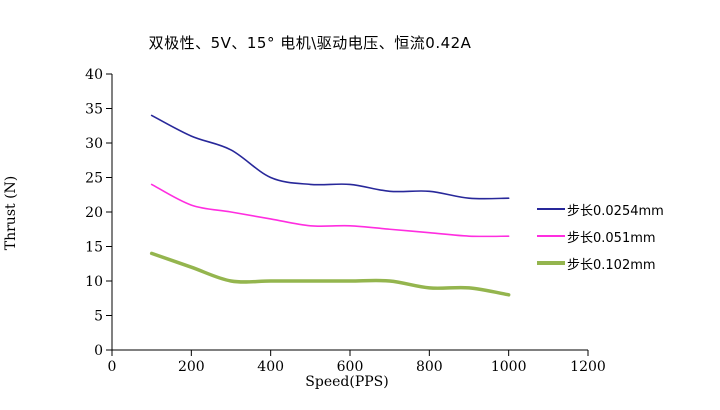 Image resolution: width=720 pixels, height=410 pixels. Describe the element at coordinates (94, 110) in the screenshot. I see `y-tick-label: 35` at that location.